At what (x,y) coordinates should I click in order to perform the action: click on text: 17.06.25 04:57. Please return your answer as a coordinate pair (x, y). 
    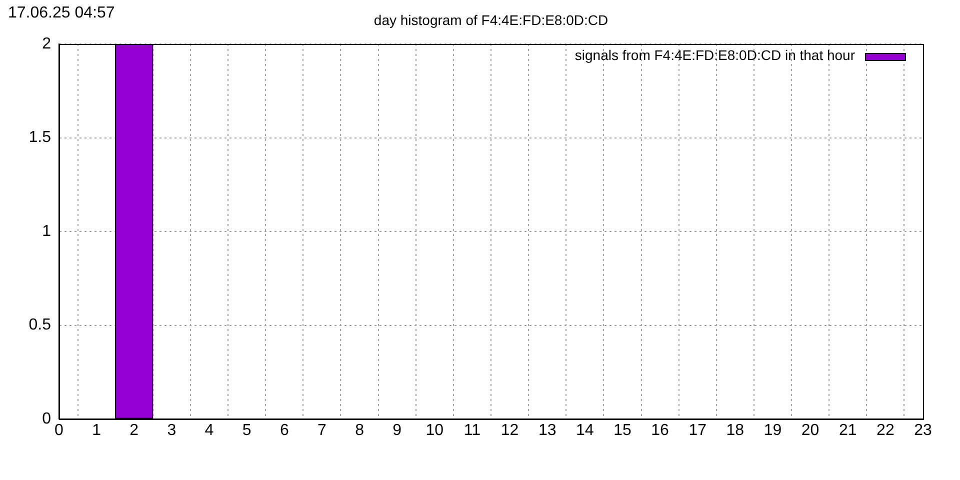
    Looking at the image, I should click on (61, 13).